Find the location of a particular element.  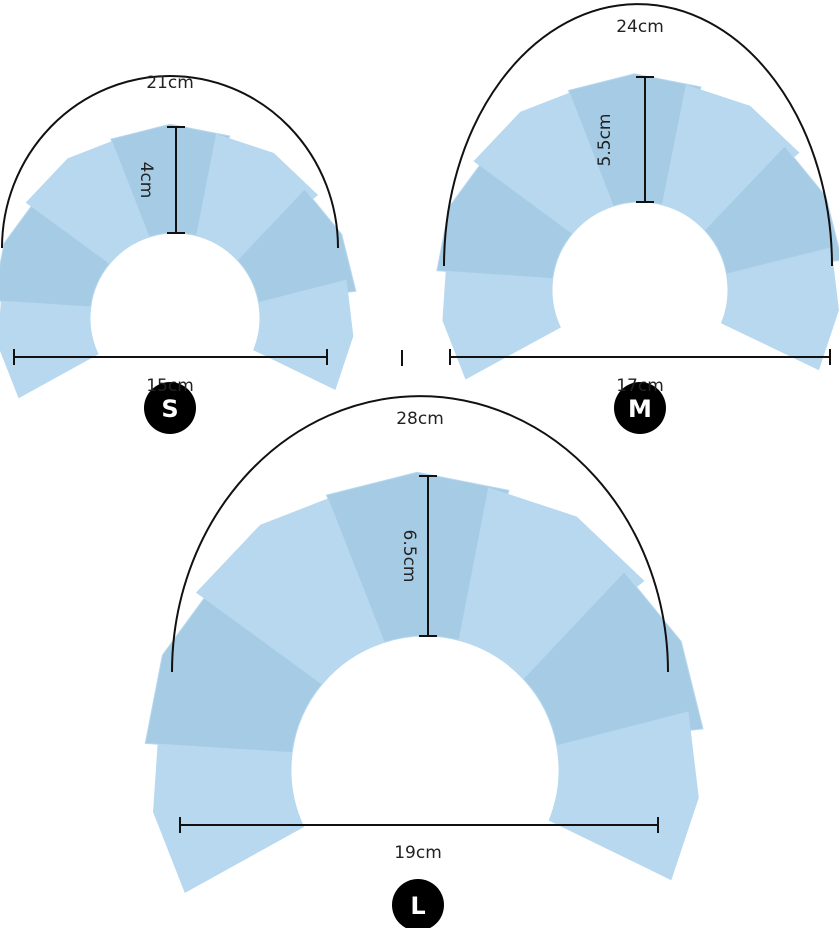

l-badge-text: L is located at coordinates (417, 906).